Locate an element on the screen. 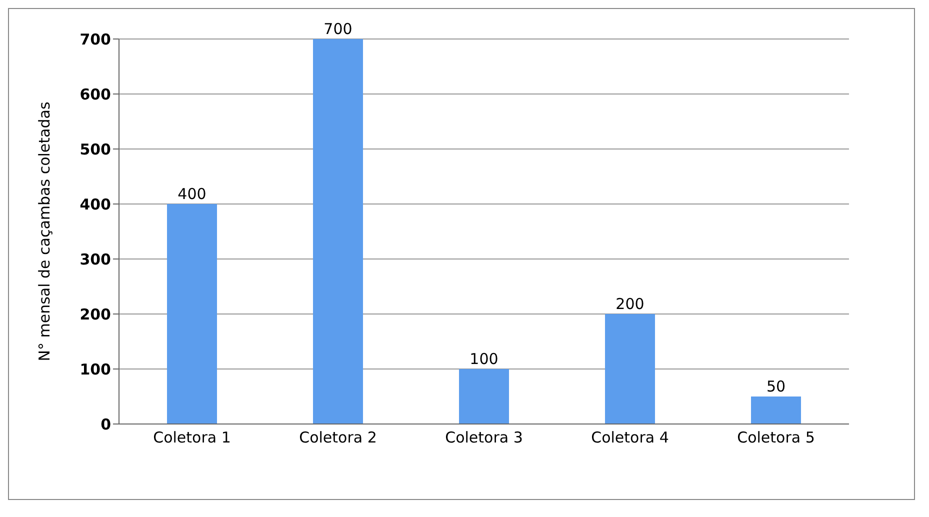 This screenshot has width=929, height=517. y-axis-title: N° mensal de caçambas coletadas is located at coordinates (44, 232).